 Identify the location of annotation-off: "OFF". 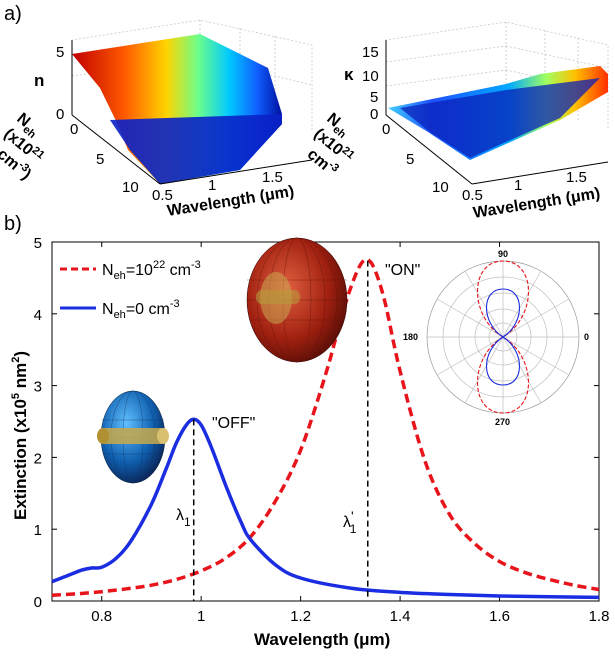
(233, 423).